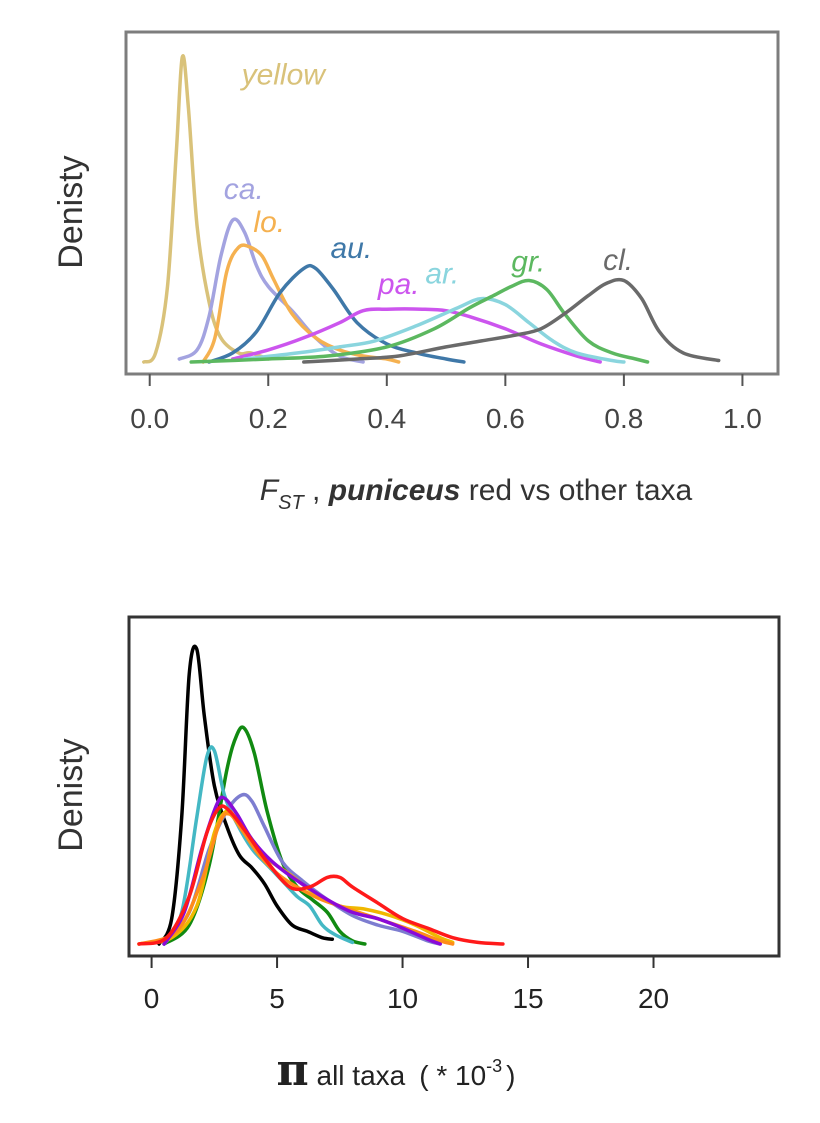  I want to click on x-axis-label-paren: ( * 10, so click(452, 1075).